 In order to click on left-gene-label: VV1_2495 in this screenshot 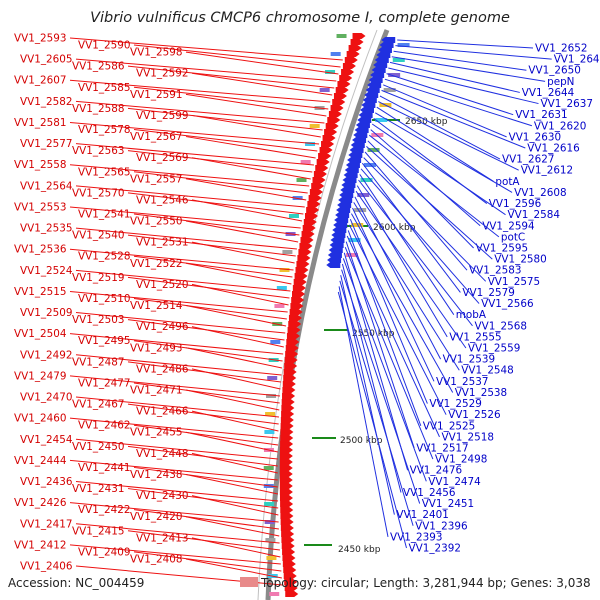, I will do `click(104, 341)`.